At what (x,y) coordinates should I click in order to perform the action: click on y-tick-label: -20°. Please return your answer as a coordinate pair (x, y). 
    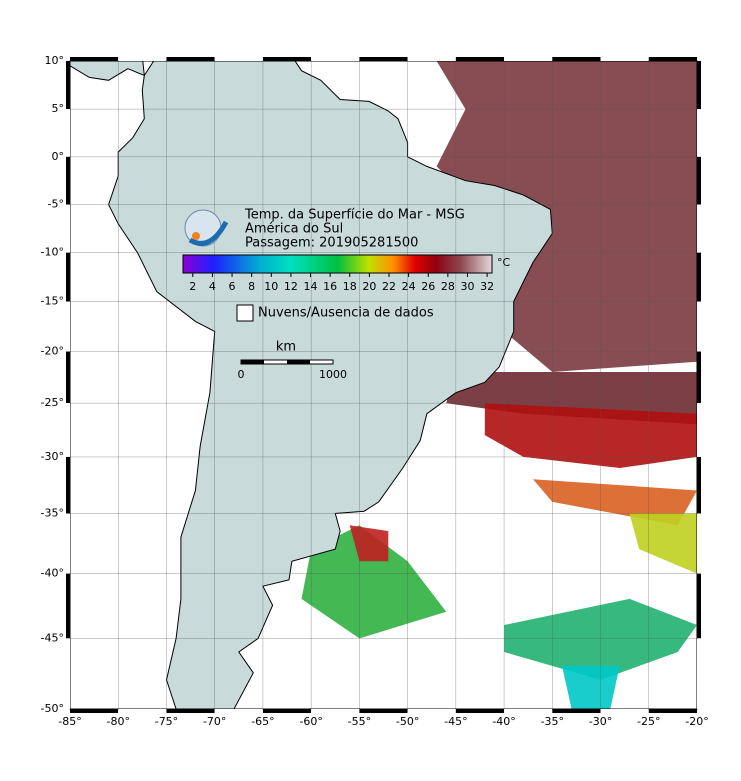
    Looking at the image, I should click on (52, 351).